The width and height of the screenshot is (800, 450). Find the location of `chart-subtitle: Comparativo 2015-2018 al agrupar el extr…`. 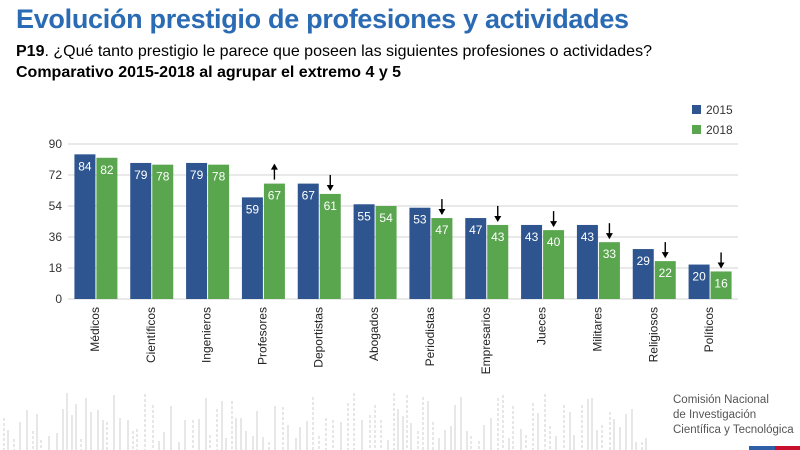

chart-subtitle: Comparativo 2015-2018 al agrupar el extr… is located at coordinates (209, 72).